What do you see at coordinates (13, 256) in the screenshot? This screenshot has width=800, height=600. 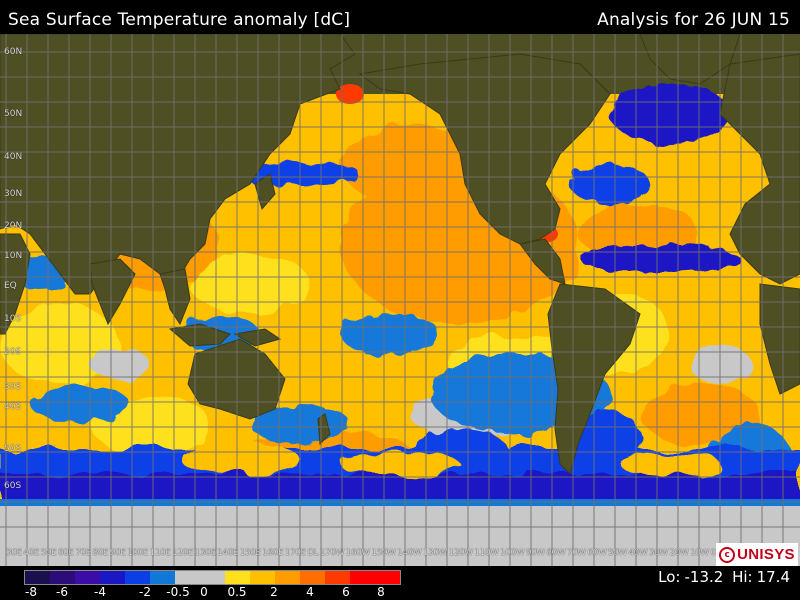 I see `lat-label-10n: 10N` at bounding box center [13, 256].